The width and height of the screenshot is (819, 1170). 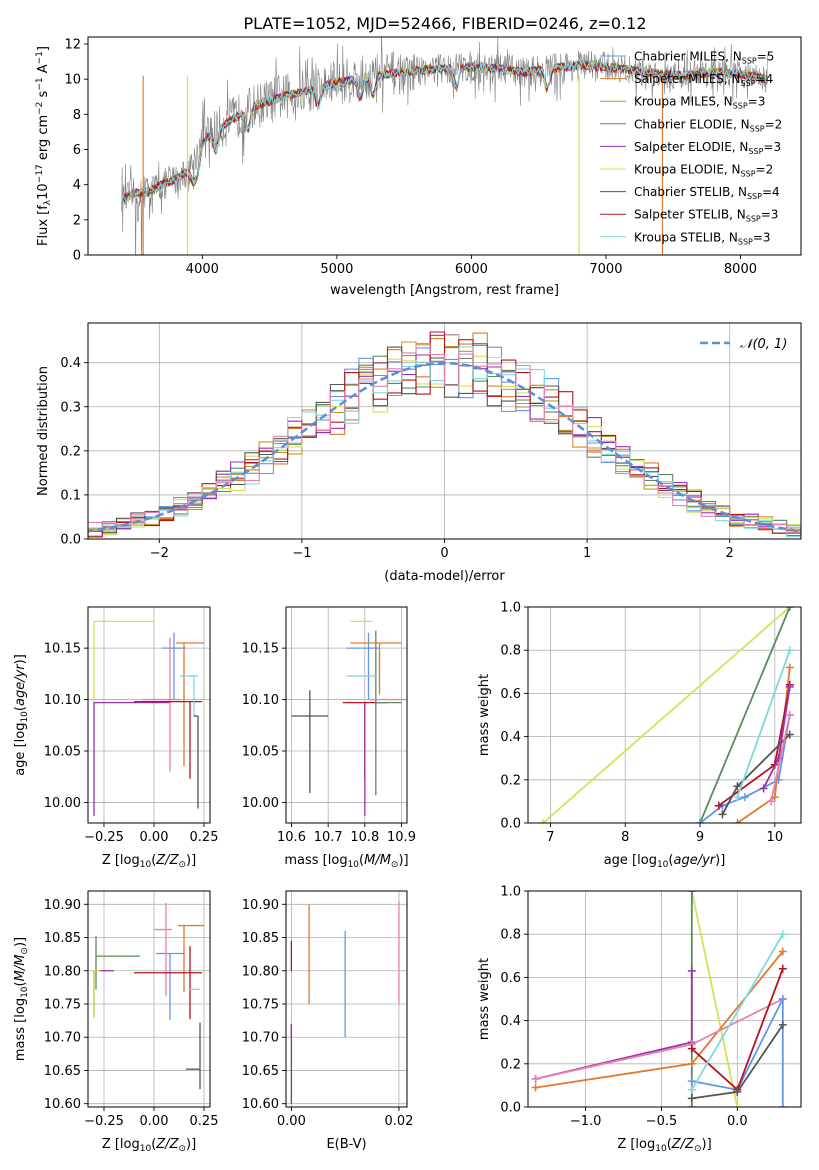 What do you see at coordinates (70, 363) in the screenshot?
I see `y-tick-label: 0.4` at bounding box center [70, 363].